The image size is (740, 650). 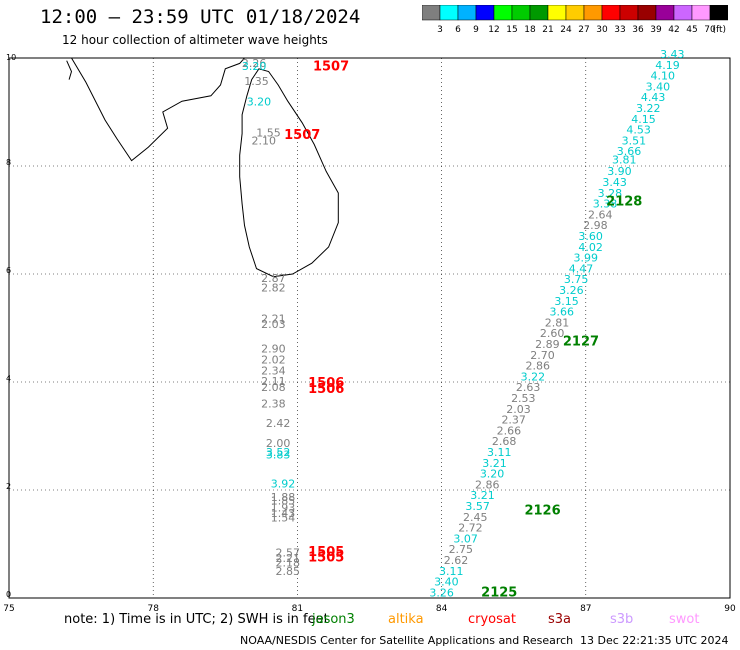 What do you see at coordinates (730, 608) in the screenshot?
I see `lon-tick-label: 90` at bounding box center [730, 608].